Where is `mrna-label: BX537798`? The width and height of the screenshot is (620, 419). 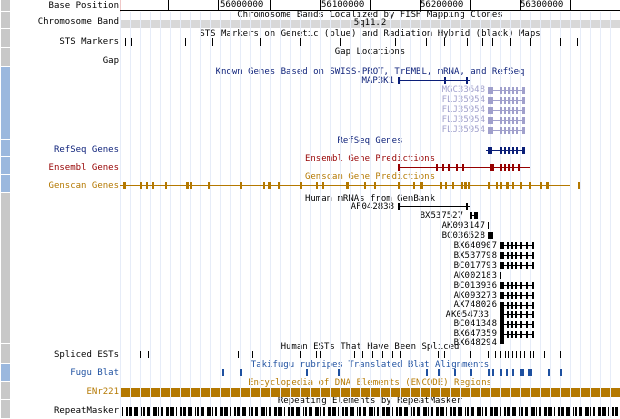
mrna-label: BX537798 is located at coordinates (475, 256).